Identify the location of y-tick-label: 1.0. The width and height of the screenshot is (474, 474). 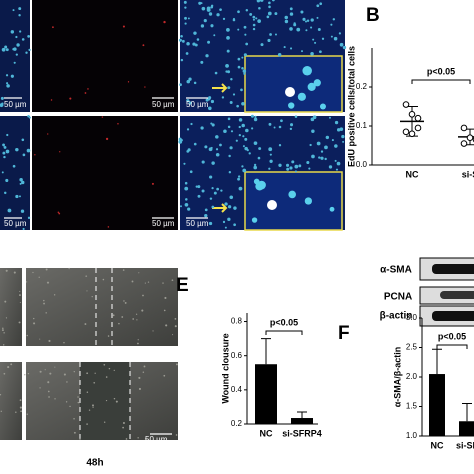
(412, 435).